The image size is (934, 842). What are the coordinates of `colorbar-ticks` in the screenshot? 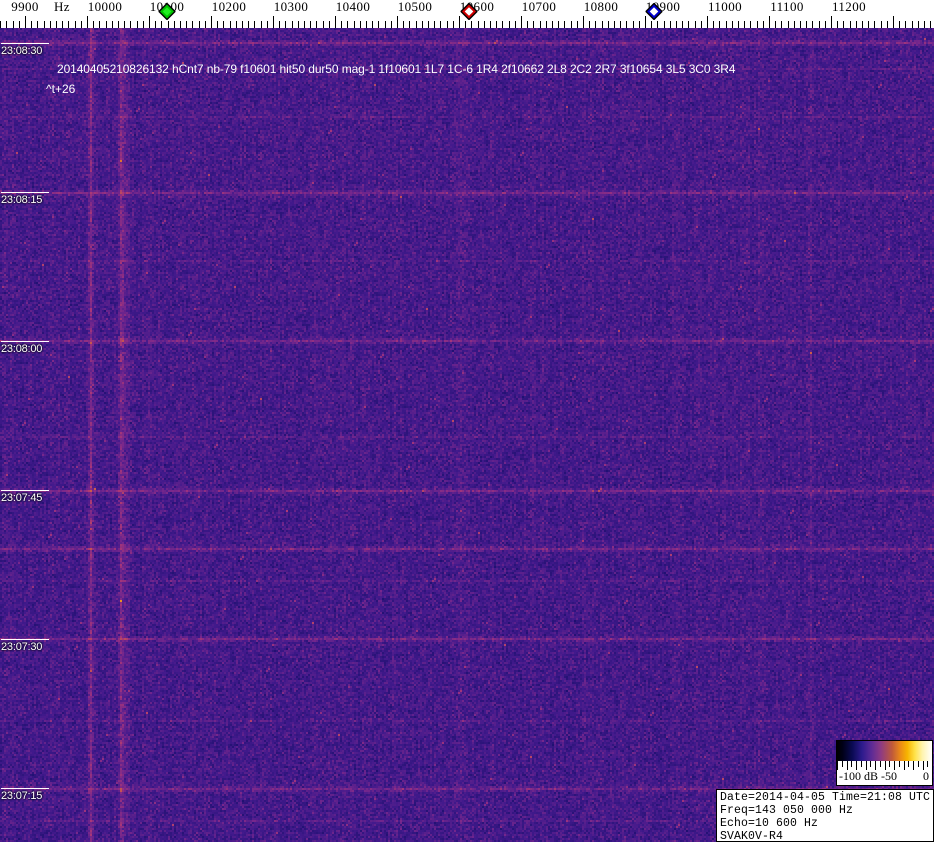 It's located at (885, 765).